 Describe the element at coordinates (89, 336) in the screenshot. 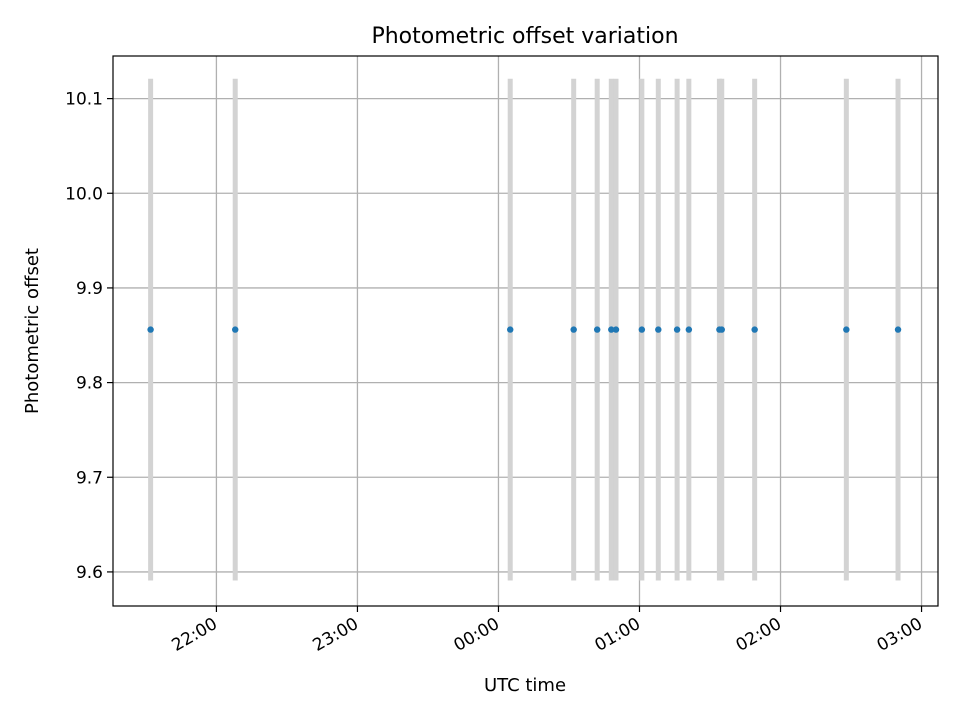

I see `y-axis-ticks: 9.6 9.7 9.8 9.9 10.0 10.1` at that location.